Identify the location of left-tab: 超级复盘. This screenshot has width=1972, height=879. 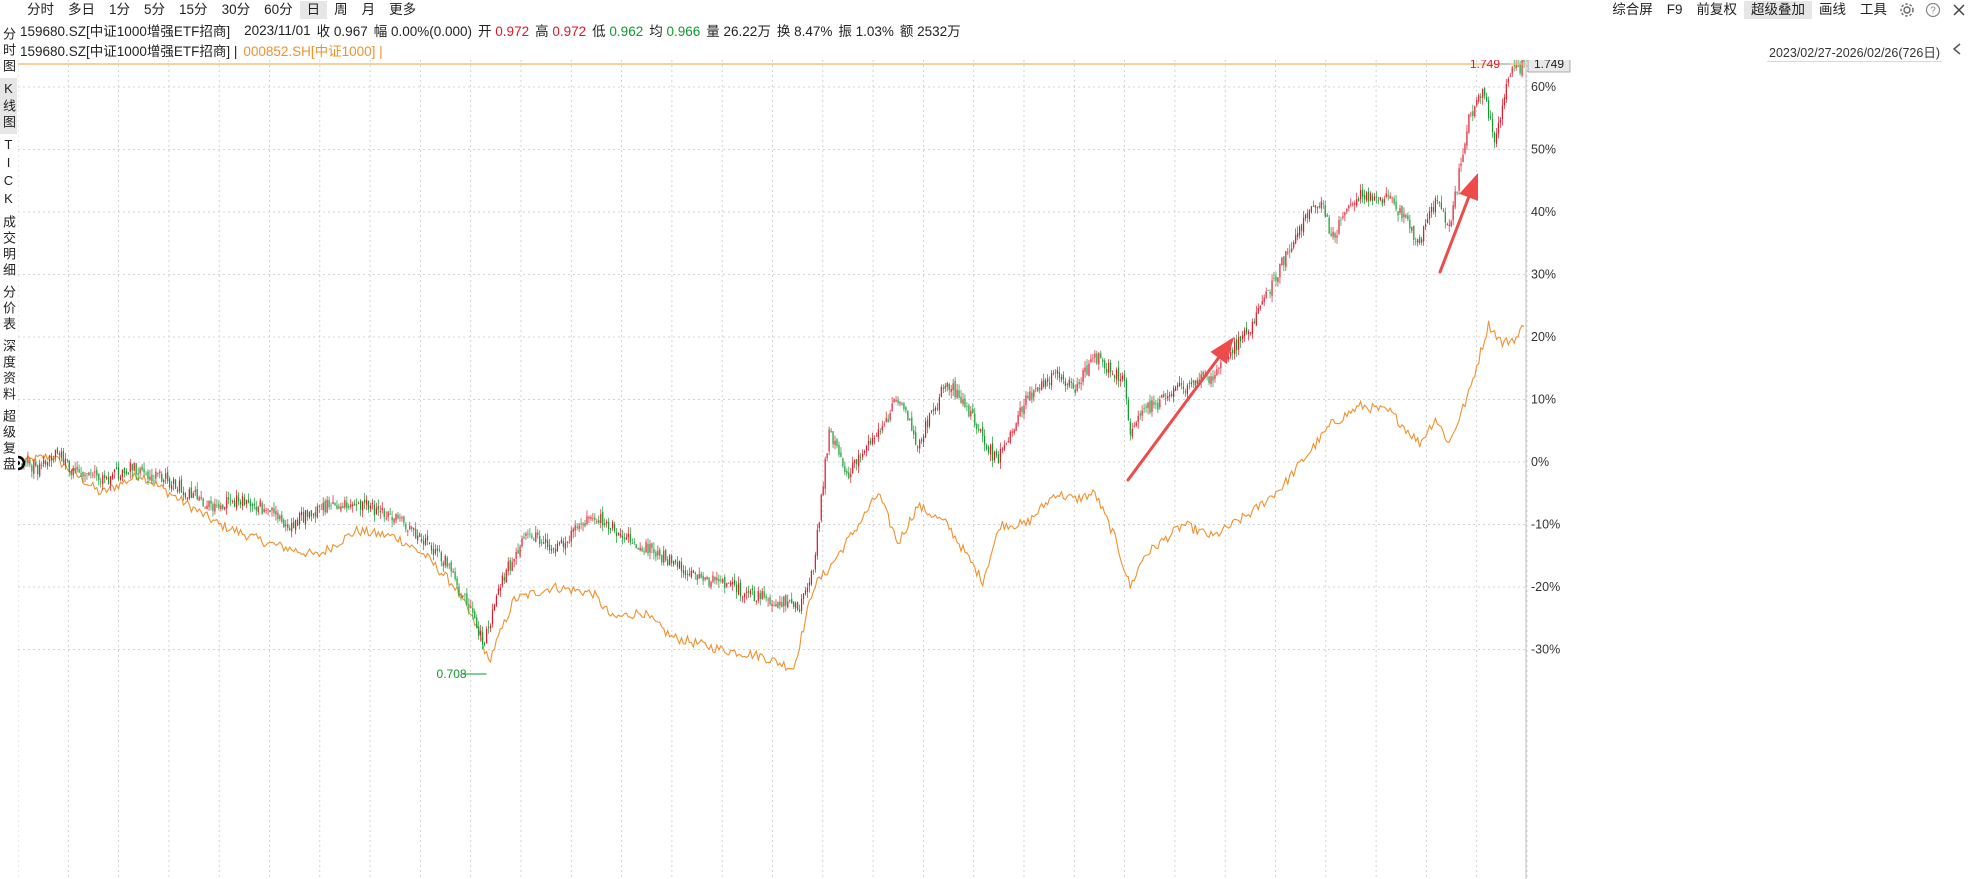
(8, 441).